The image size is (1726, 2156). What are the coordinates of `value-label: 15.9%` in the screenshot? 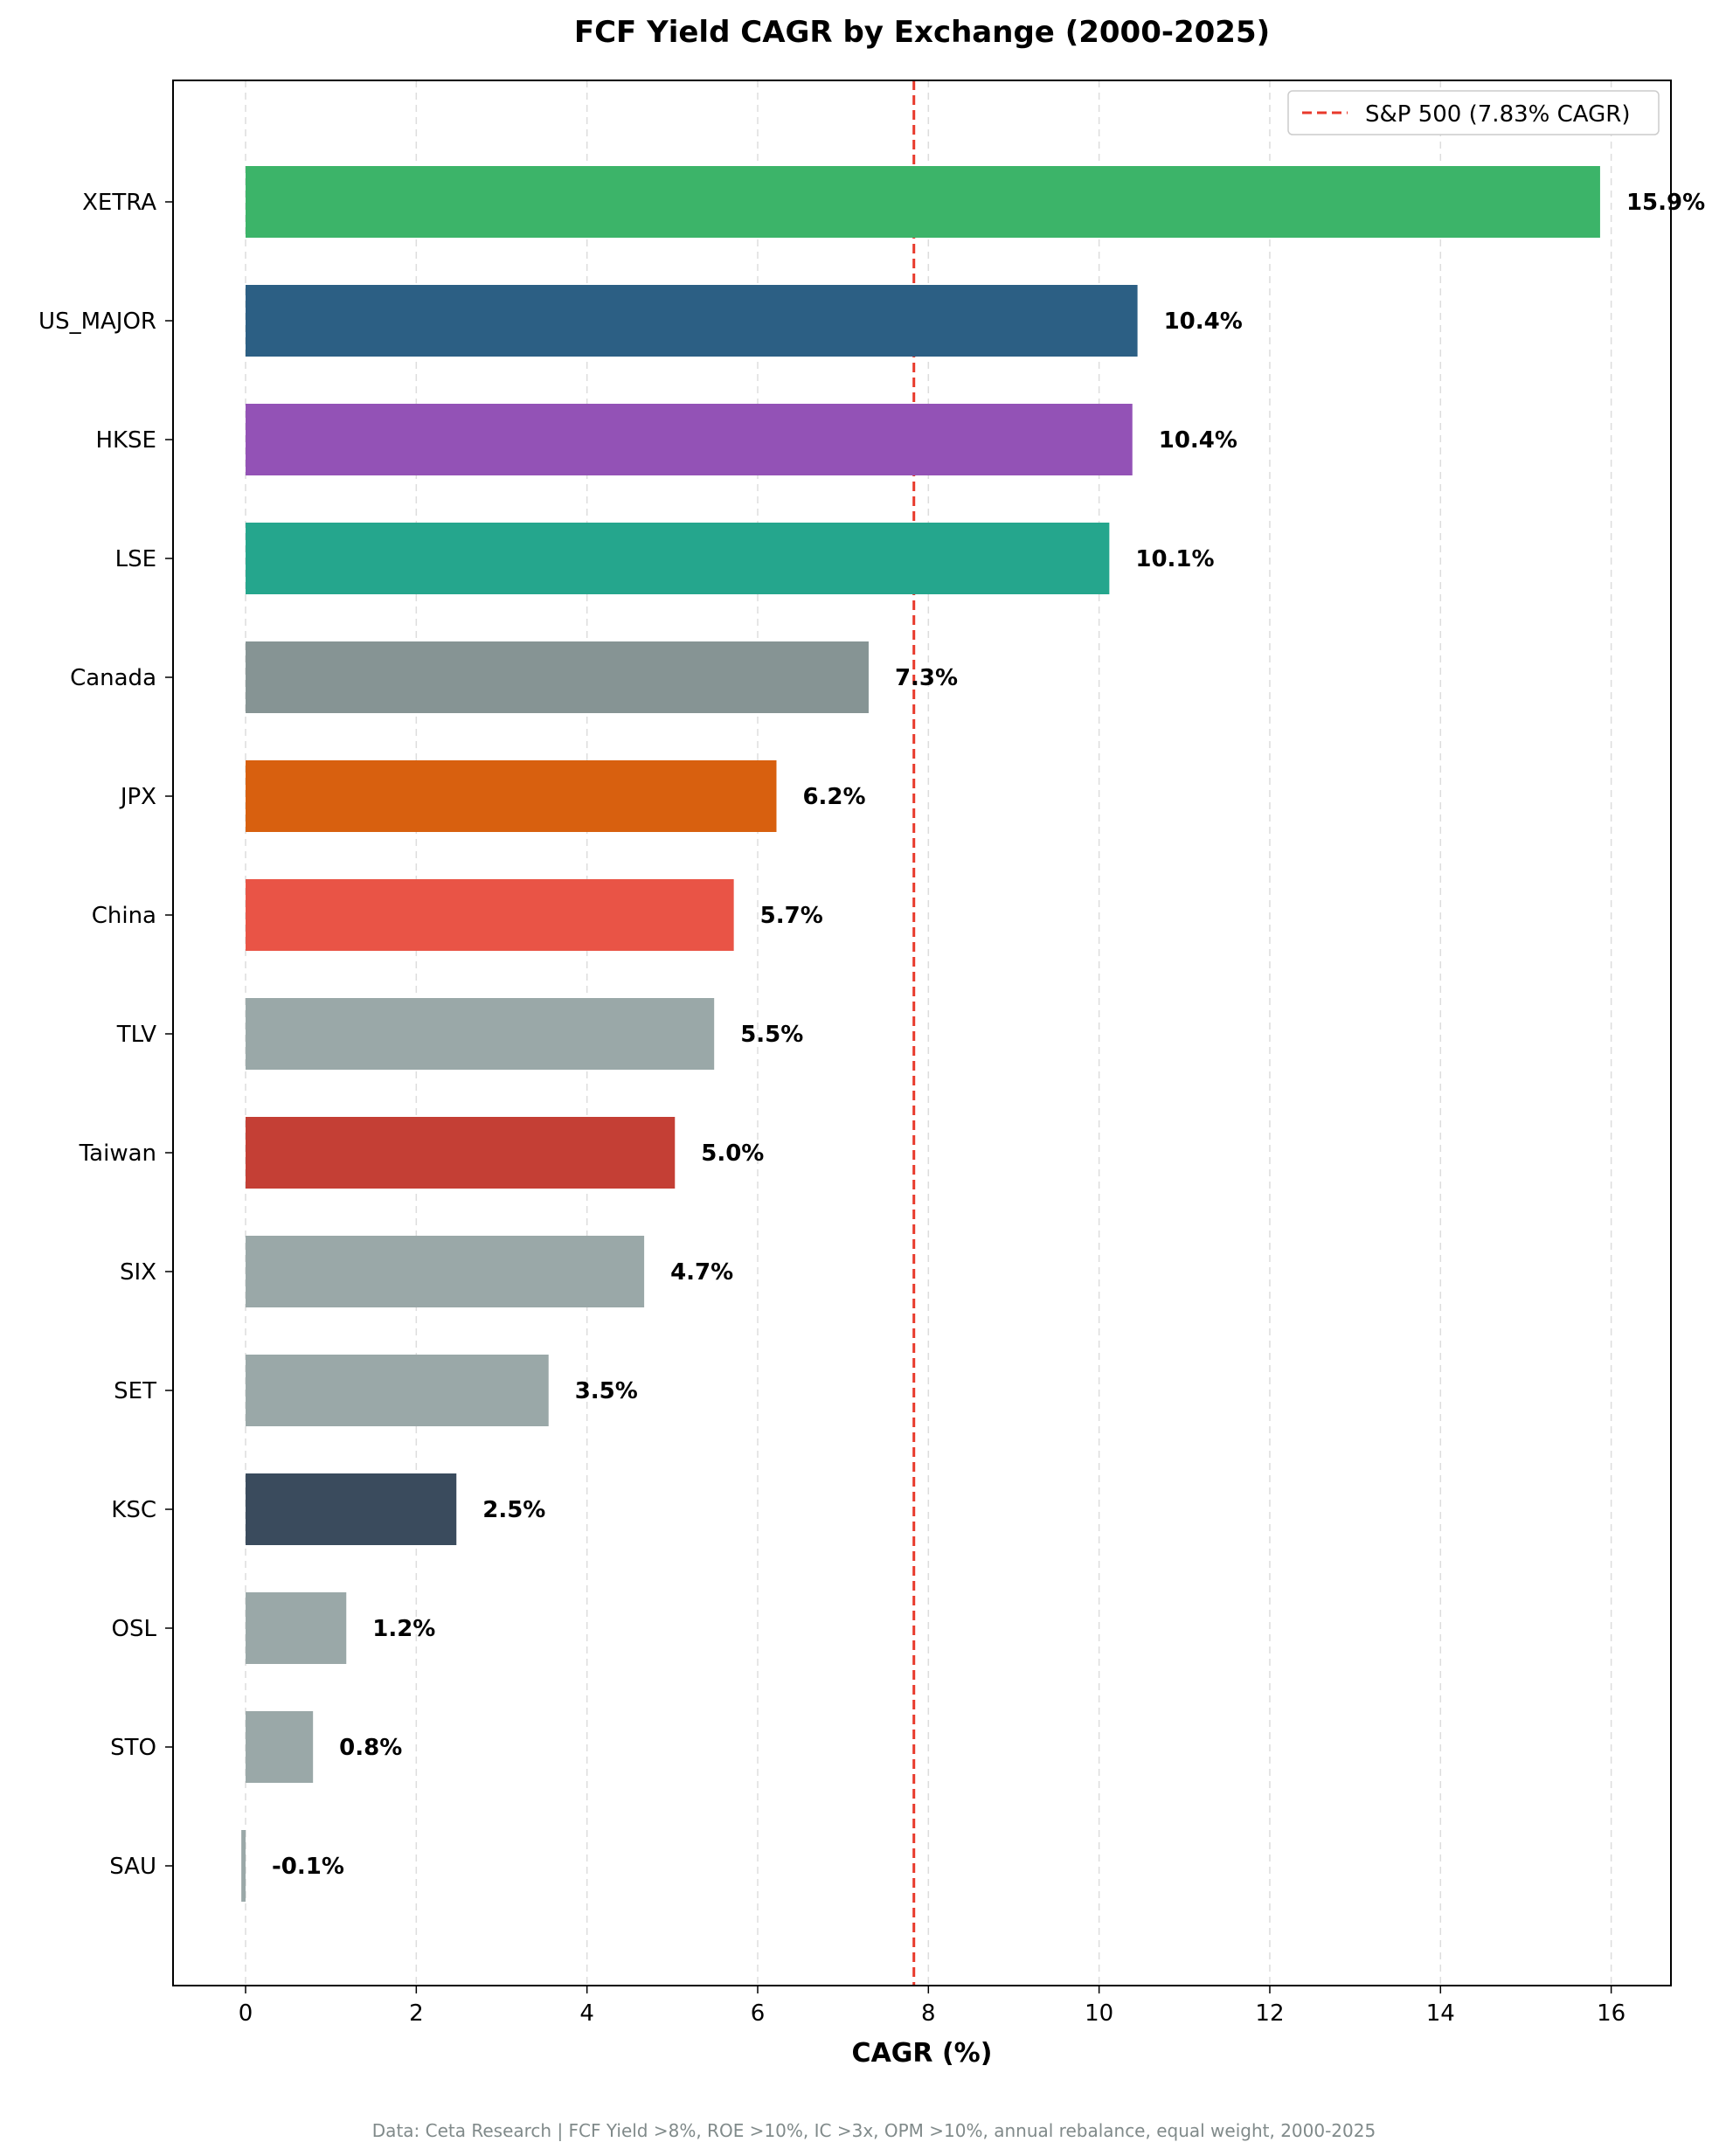 It's located at (1665, 203).